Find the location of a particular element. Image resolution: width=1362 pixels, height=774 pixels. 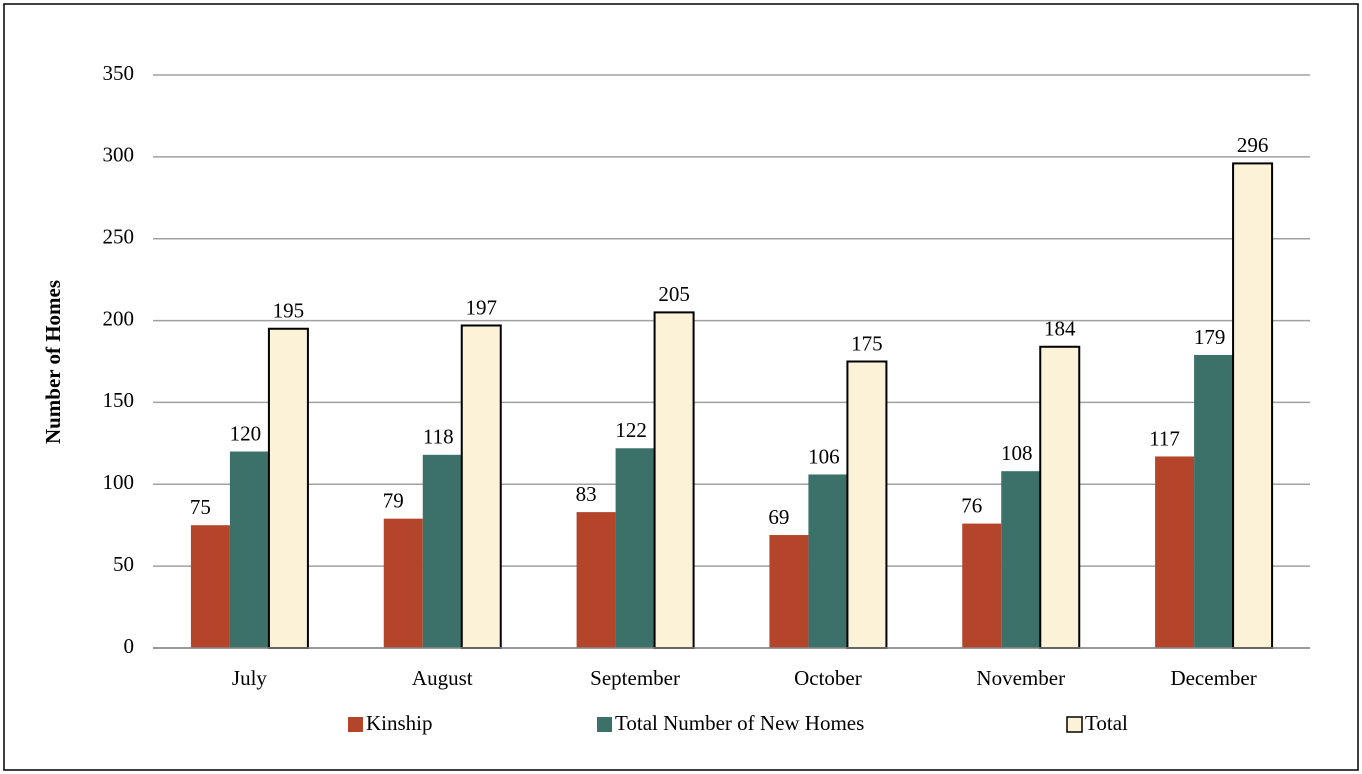

legend-label: Total is located at coordinates (1106, 723).